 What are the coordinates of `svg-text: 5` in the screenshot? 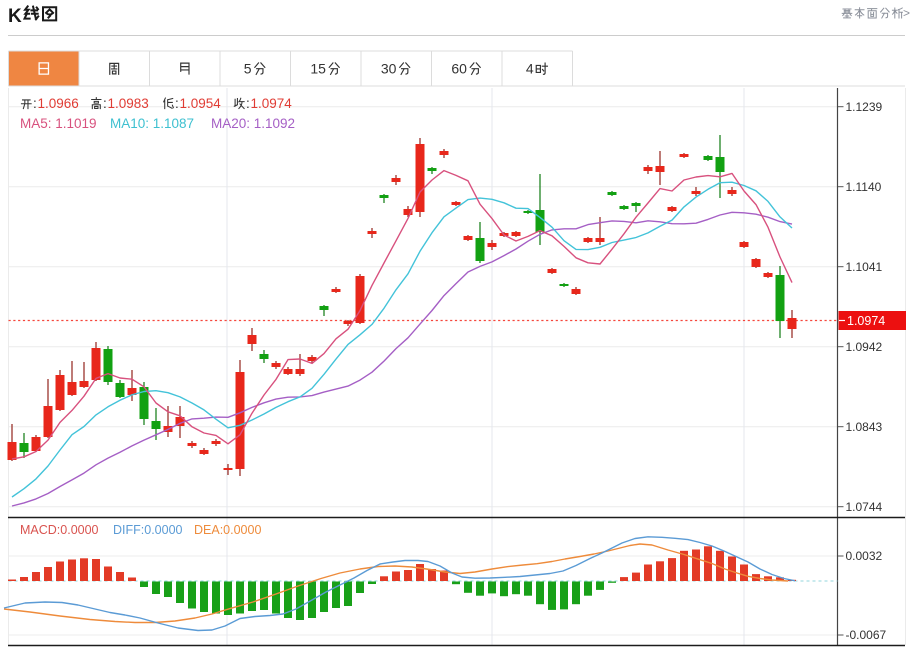 It's located at (248, 69).